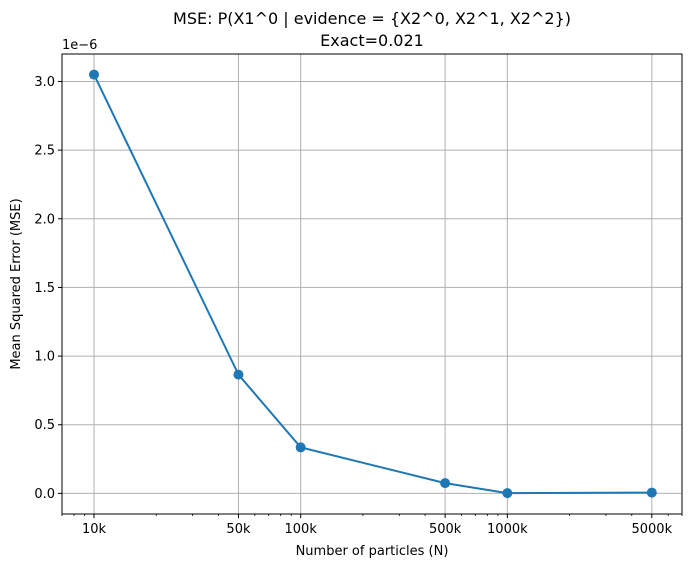  Describe the element at coordinates (16, 283) in the screenshot. I see `y-axis-label: Mean Squared Error (MSE)` at that location.